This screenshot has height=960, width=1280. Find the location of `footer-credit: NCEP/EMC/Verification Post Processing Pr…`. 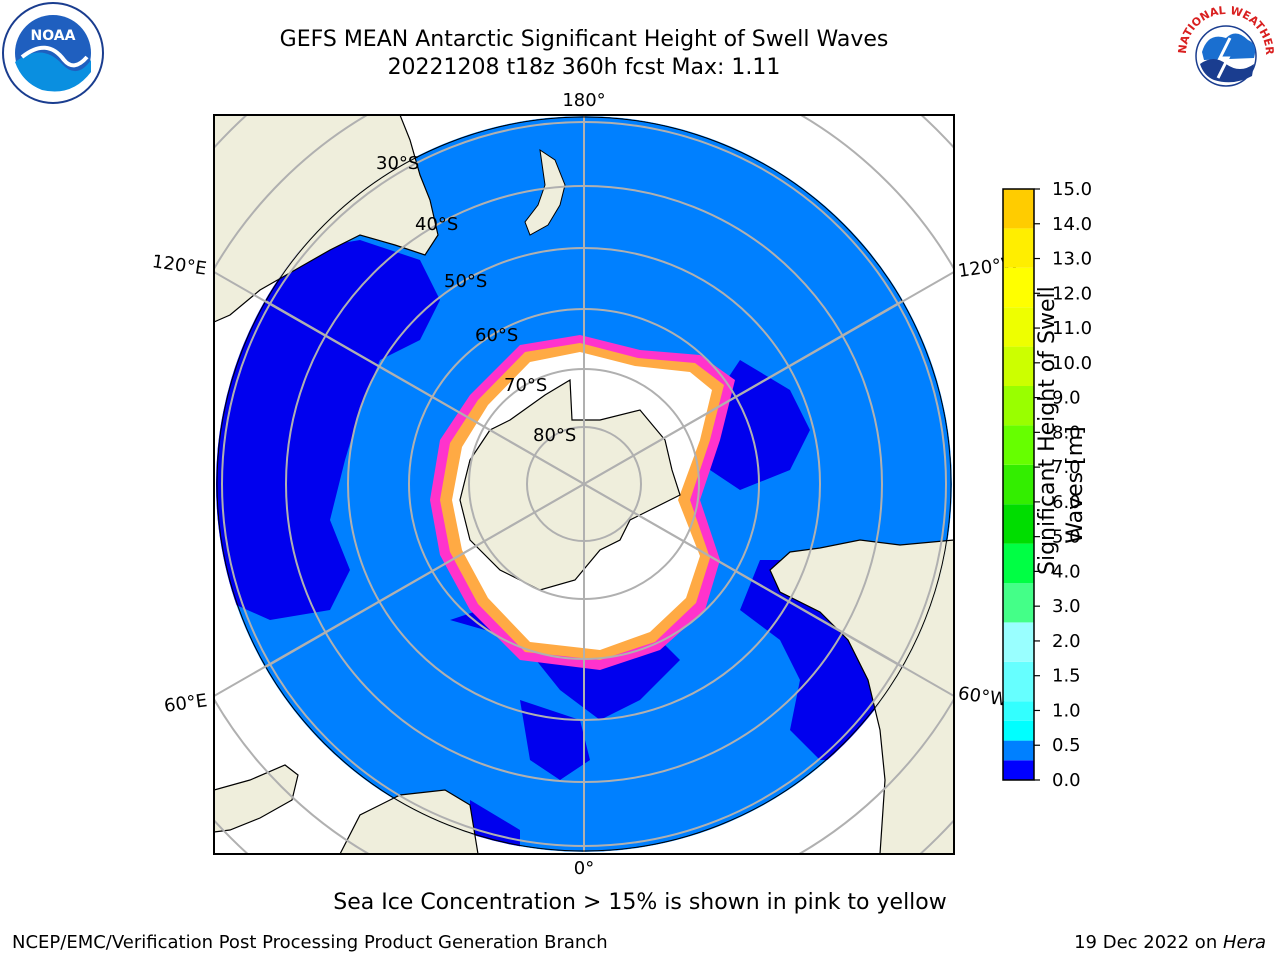

footer-credit: NCEP/EMC/Verification Post Processing Pr… is located at coordinates (310, 942).